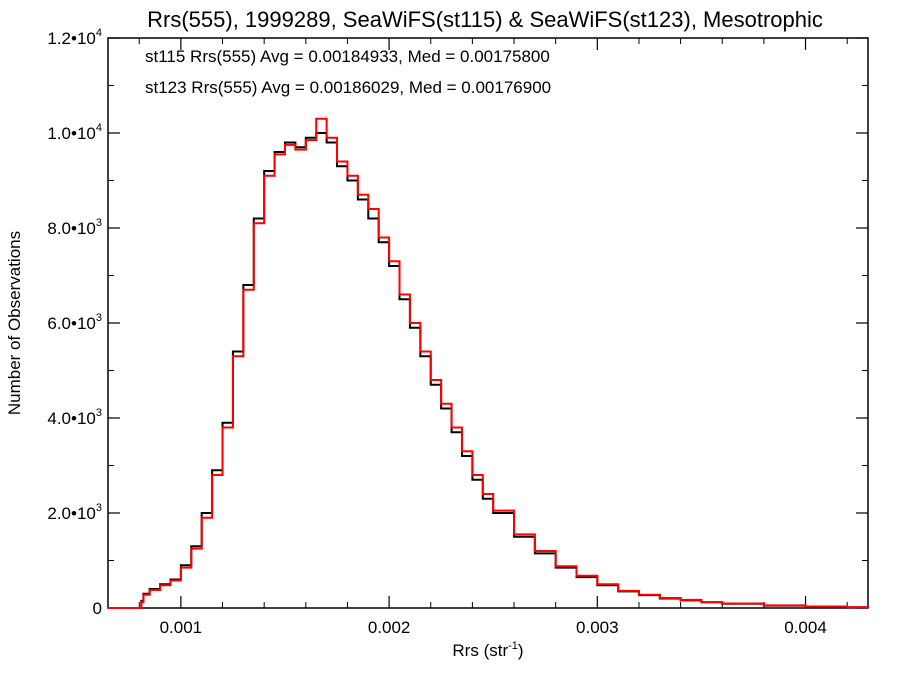  Describe the element at coordinates (74, 132) in the screenshot. I see `y-tick-label: 1.0•104` at that location.